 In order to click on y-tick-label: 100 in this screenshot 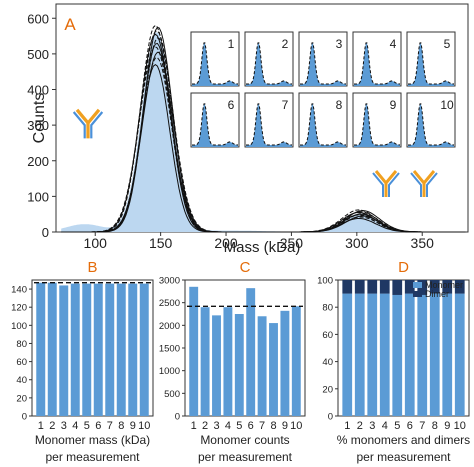, I will do `click(38, 196)`.